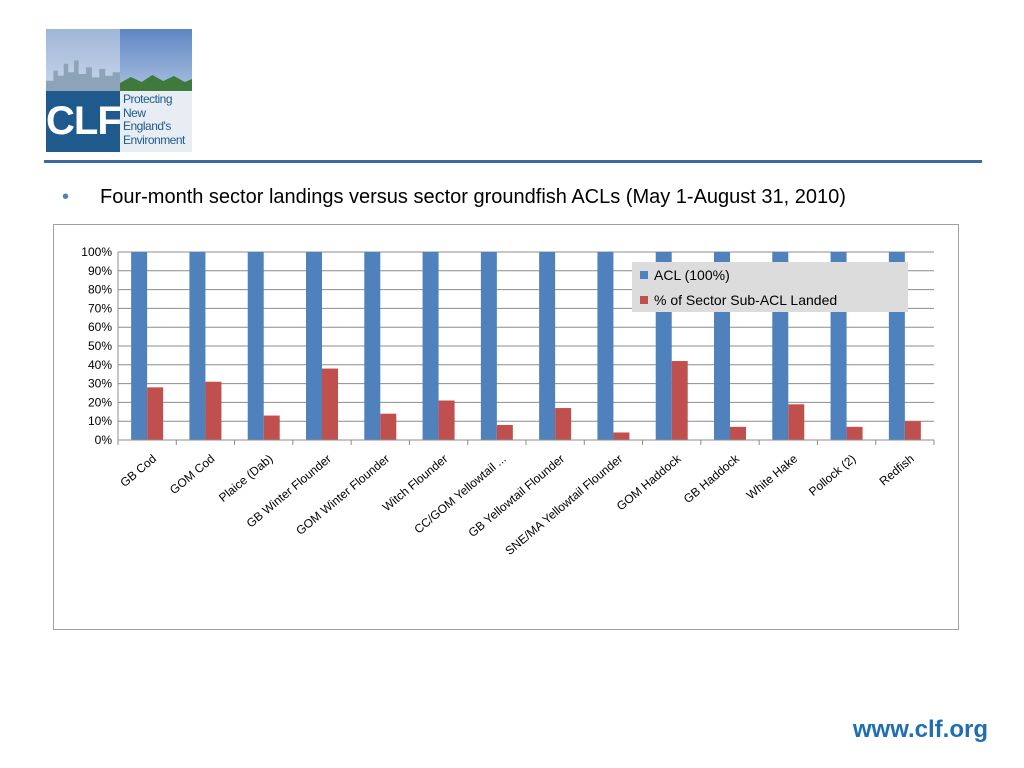 The image size is (1024, 768). I want to click on y-tick-label: 60%, so click(100, 327).